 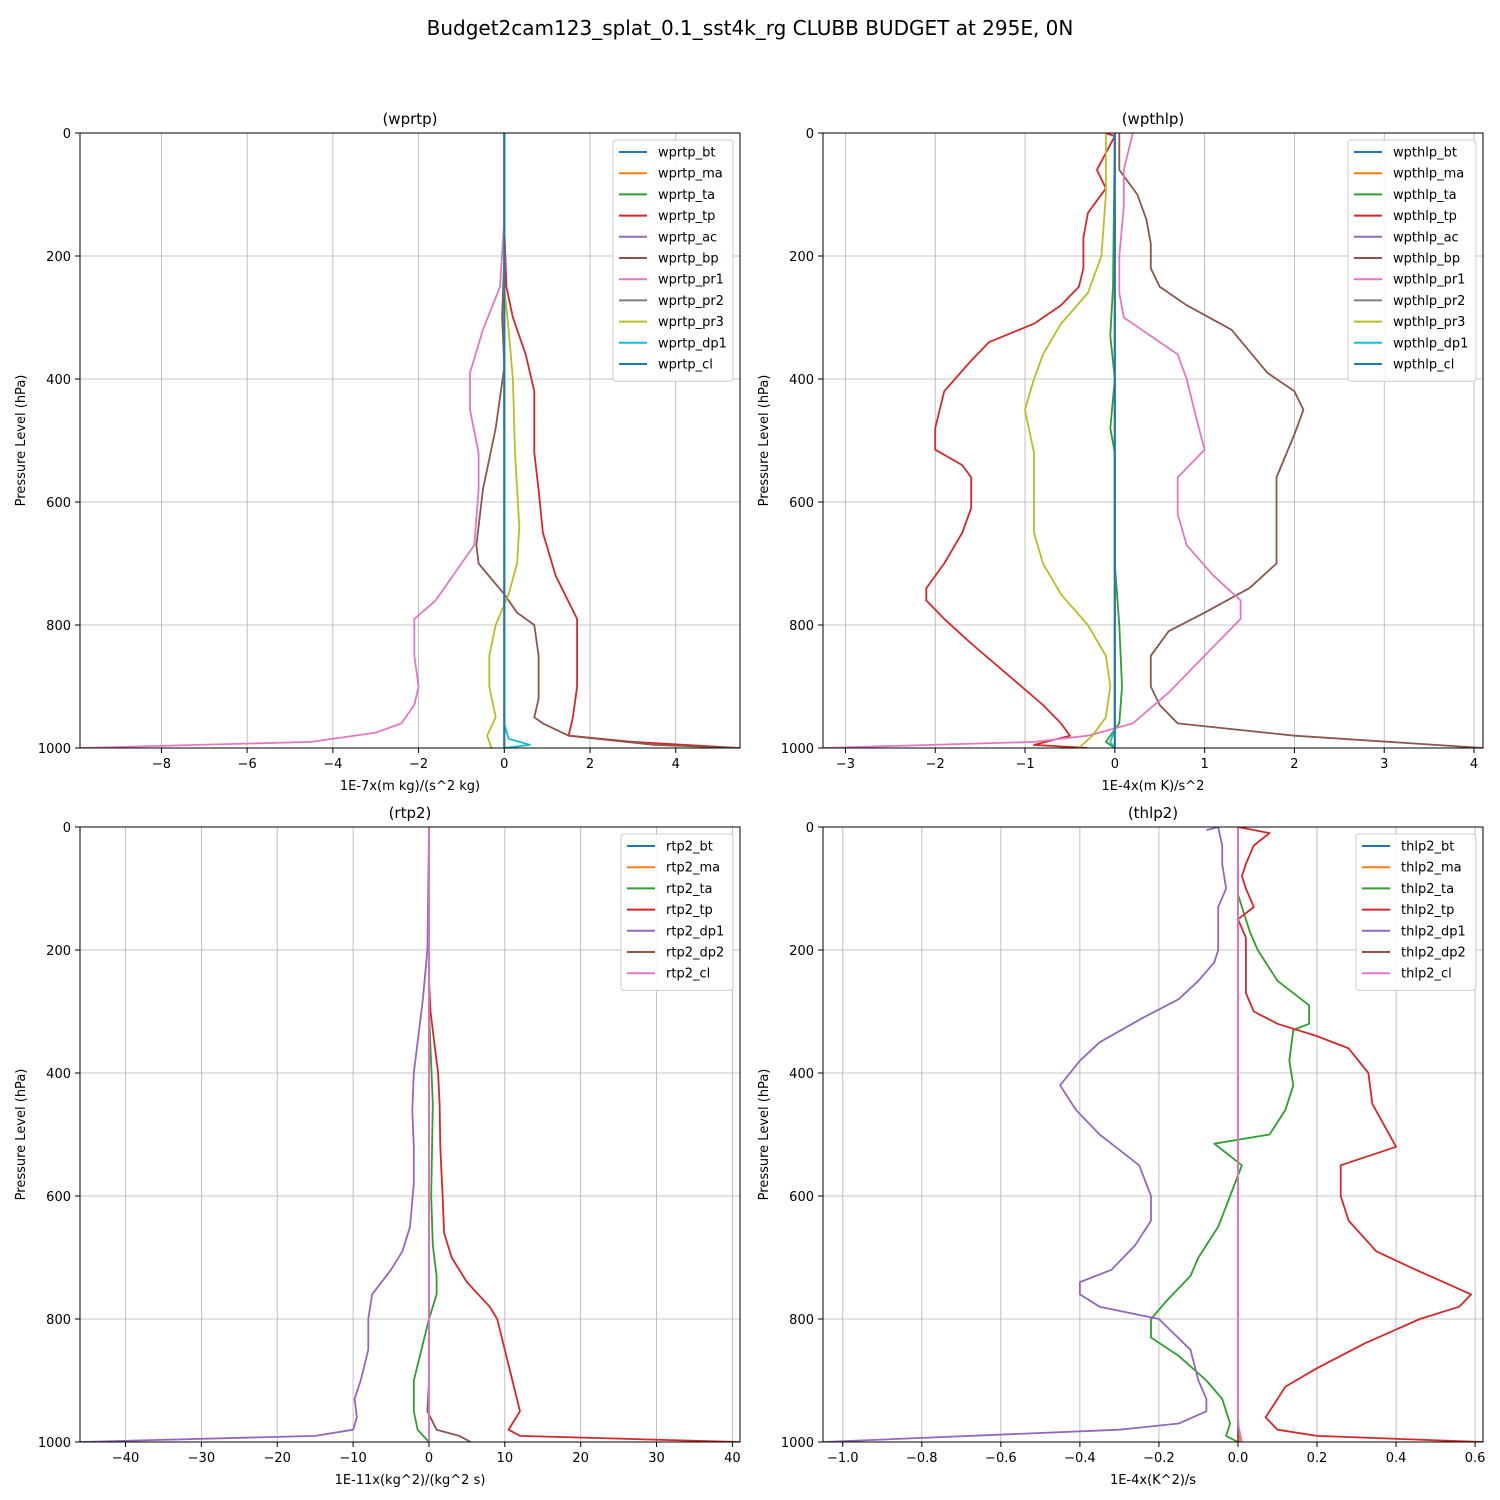 What do you see at coordinates (1431, 868) in the screenshot?
I see `legend-label: thlp2_ma` at bounding box center [1431, 868].